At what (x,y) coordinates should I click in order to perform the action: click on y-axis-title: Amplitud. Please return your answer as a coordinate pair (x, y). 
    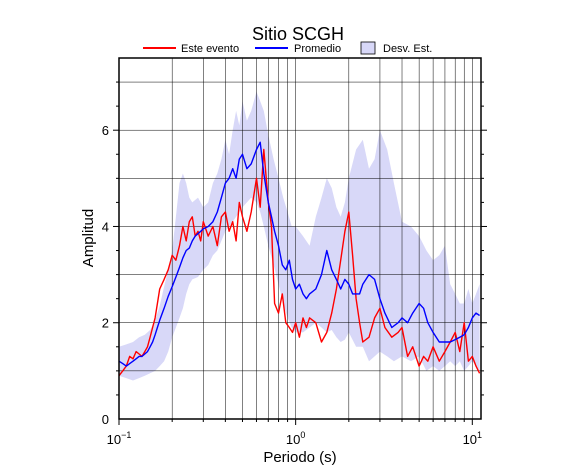
    Looking at the image, I should click on (88, 238).